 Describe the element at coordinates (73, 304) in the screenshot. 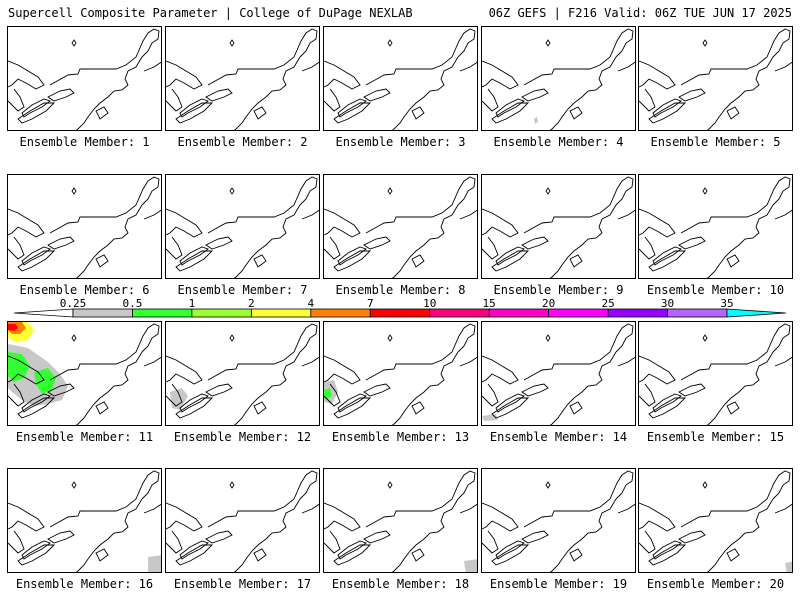

I see `colorbar-tick-label: 0.25` at that location.